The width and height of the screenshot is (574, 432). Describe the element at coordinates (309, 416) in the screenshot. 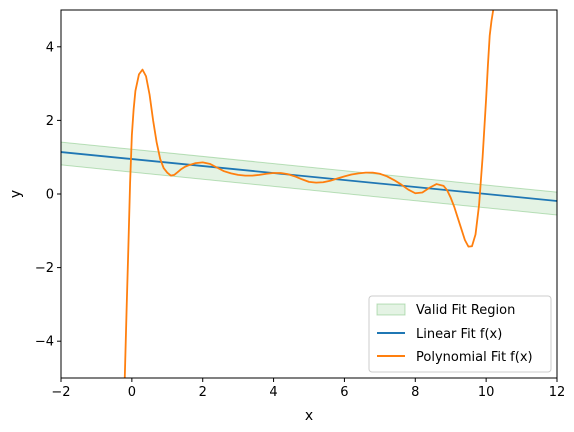

I see `x-axis-label: x` at that location.